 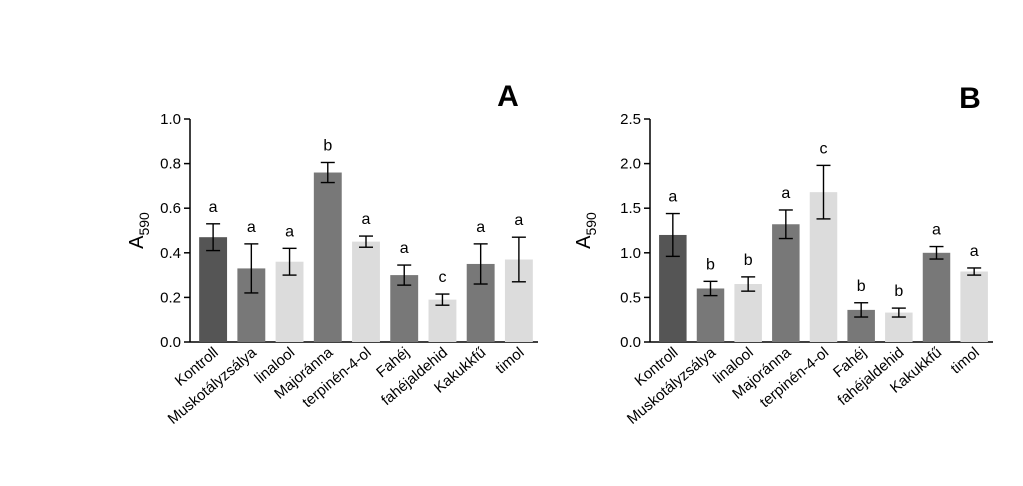 I want to click on y-tick-label: 0.6, so click(x=170, y=208).